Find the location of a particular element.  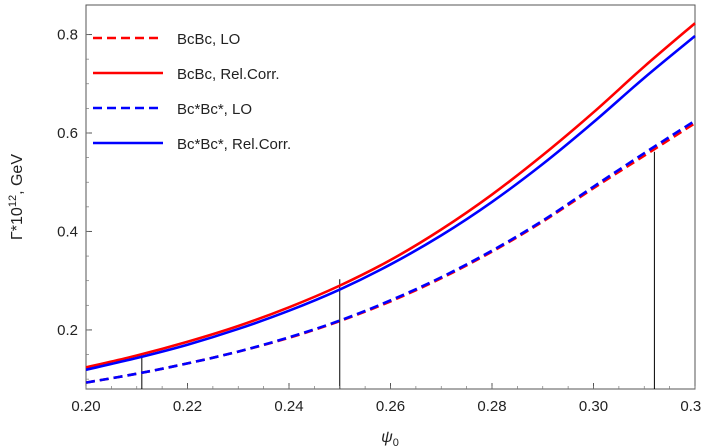

legend-label-3: Bc*Bc*, LO is located at coordinates (214, 109).